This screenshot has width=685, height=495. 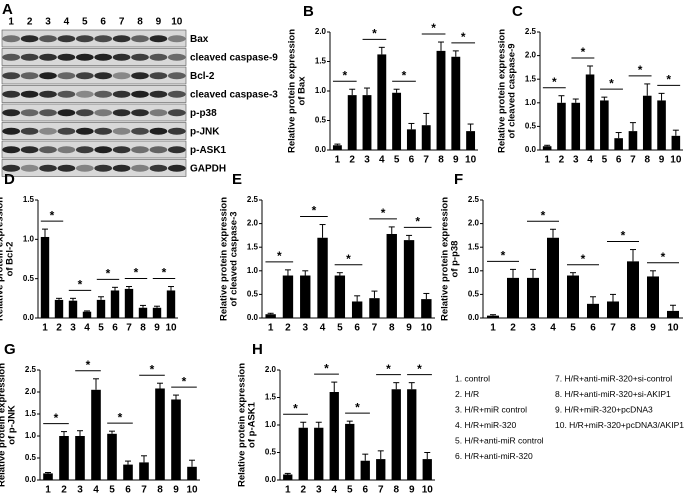 I want to click on legend-entry: 9. H/R+miR-320+pcDNA3, so click(x=604, y=409).